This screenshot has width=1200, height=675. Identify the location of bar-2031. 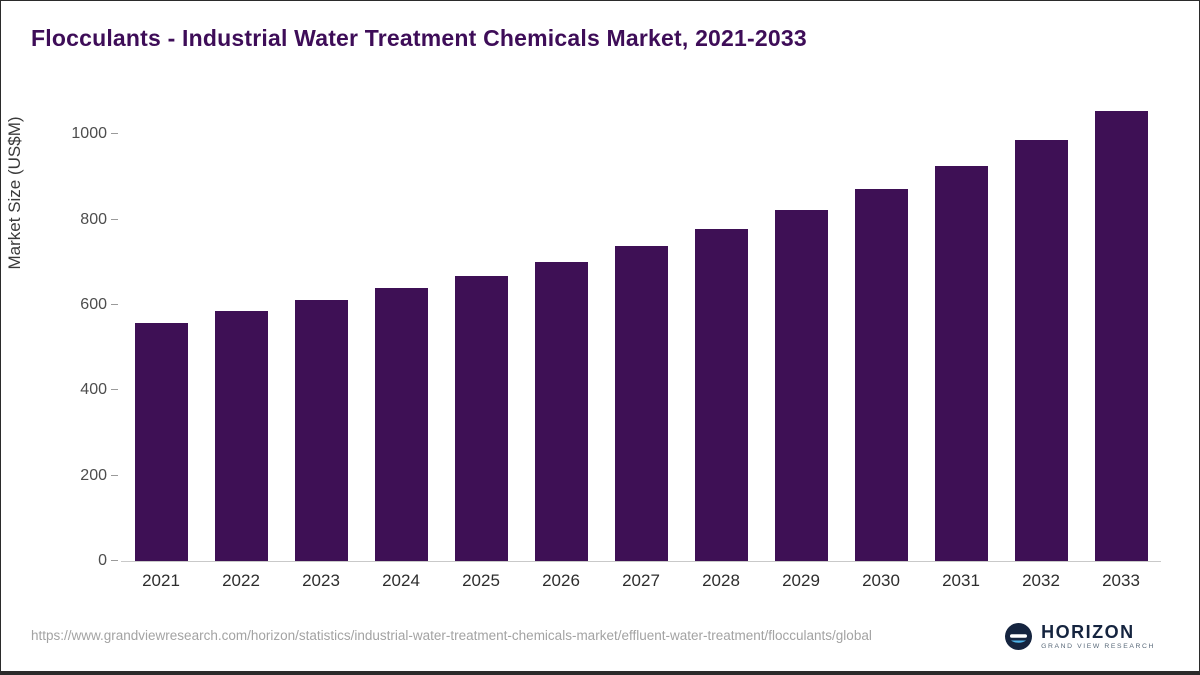
(961, 363).